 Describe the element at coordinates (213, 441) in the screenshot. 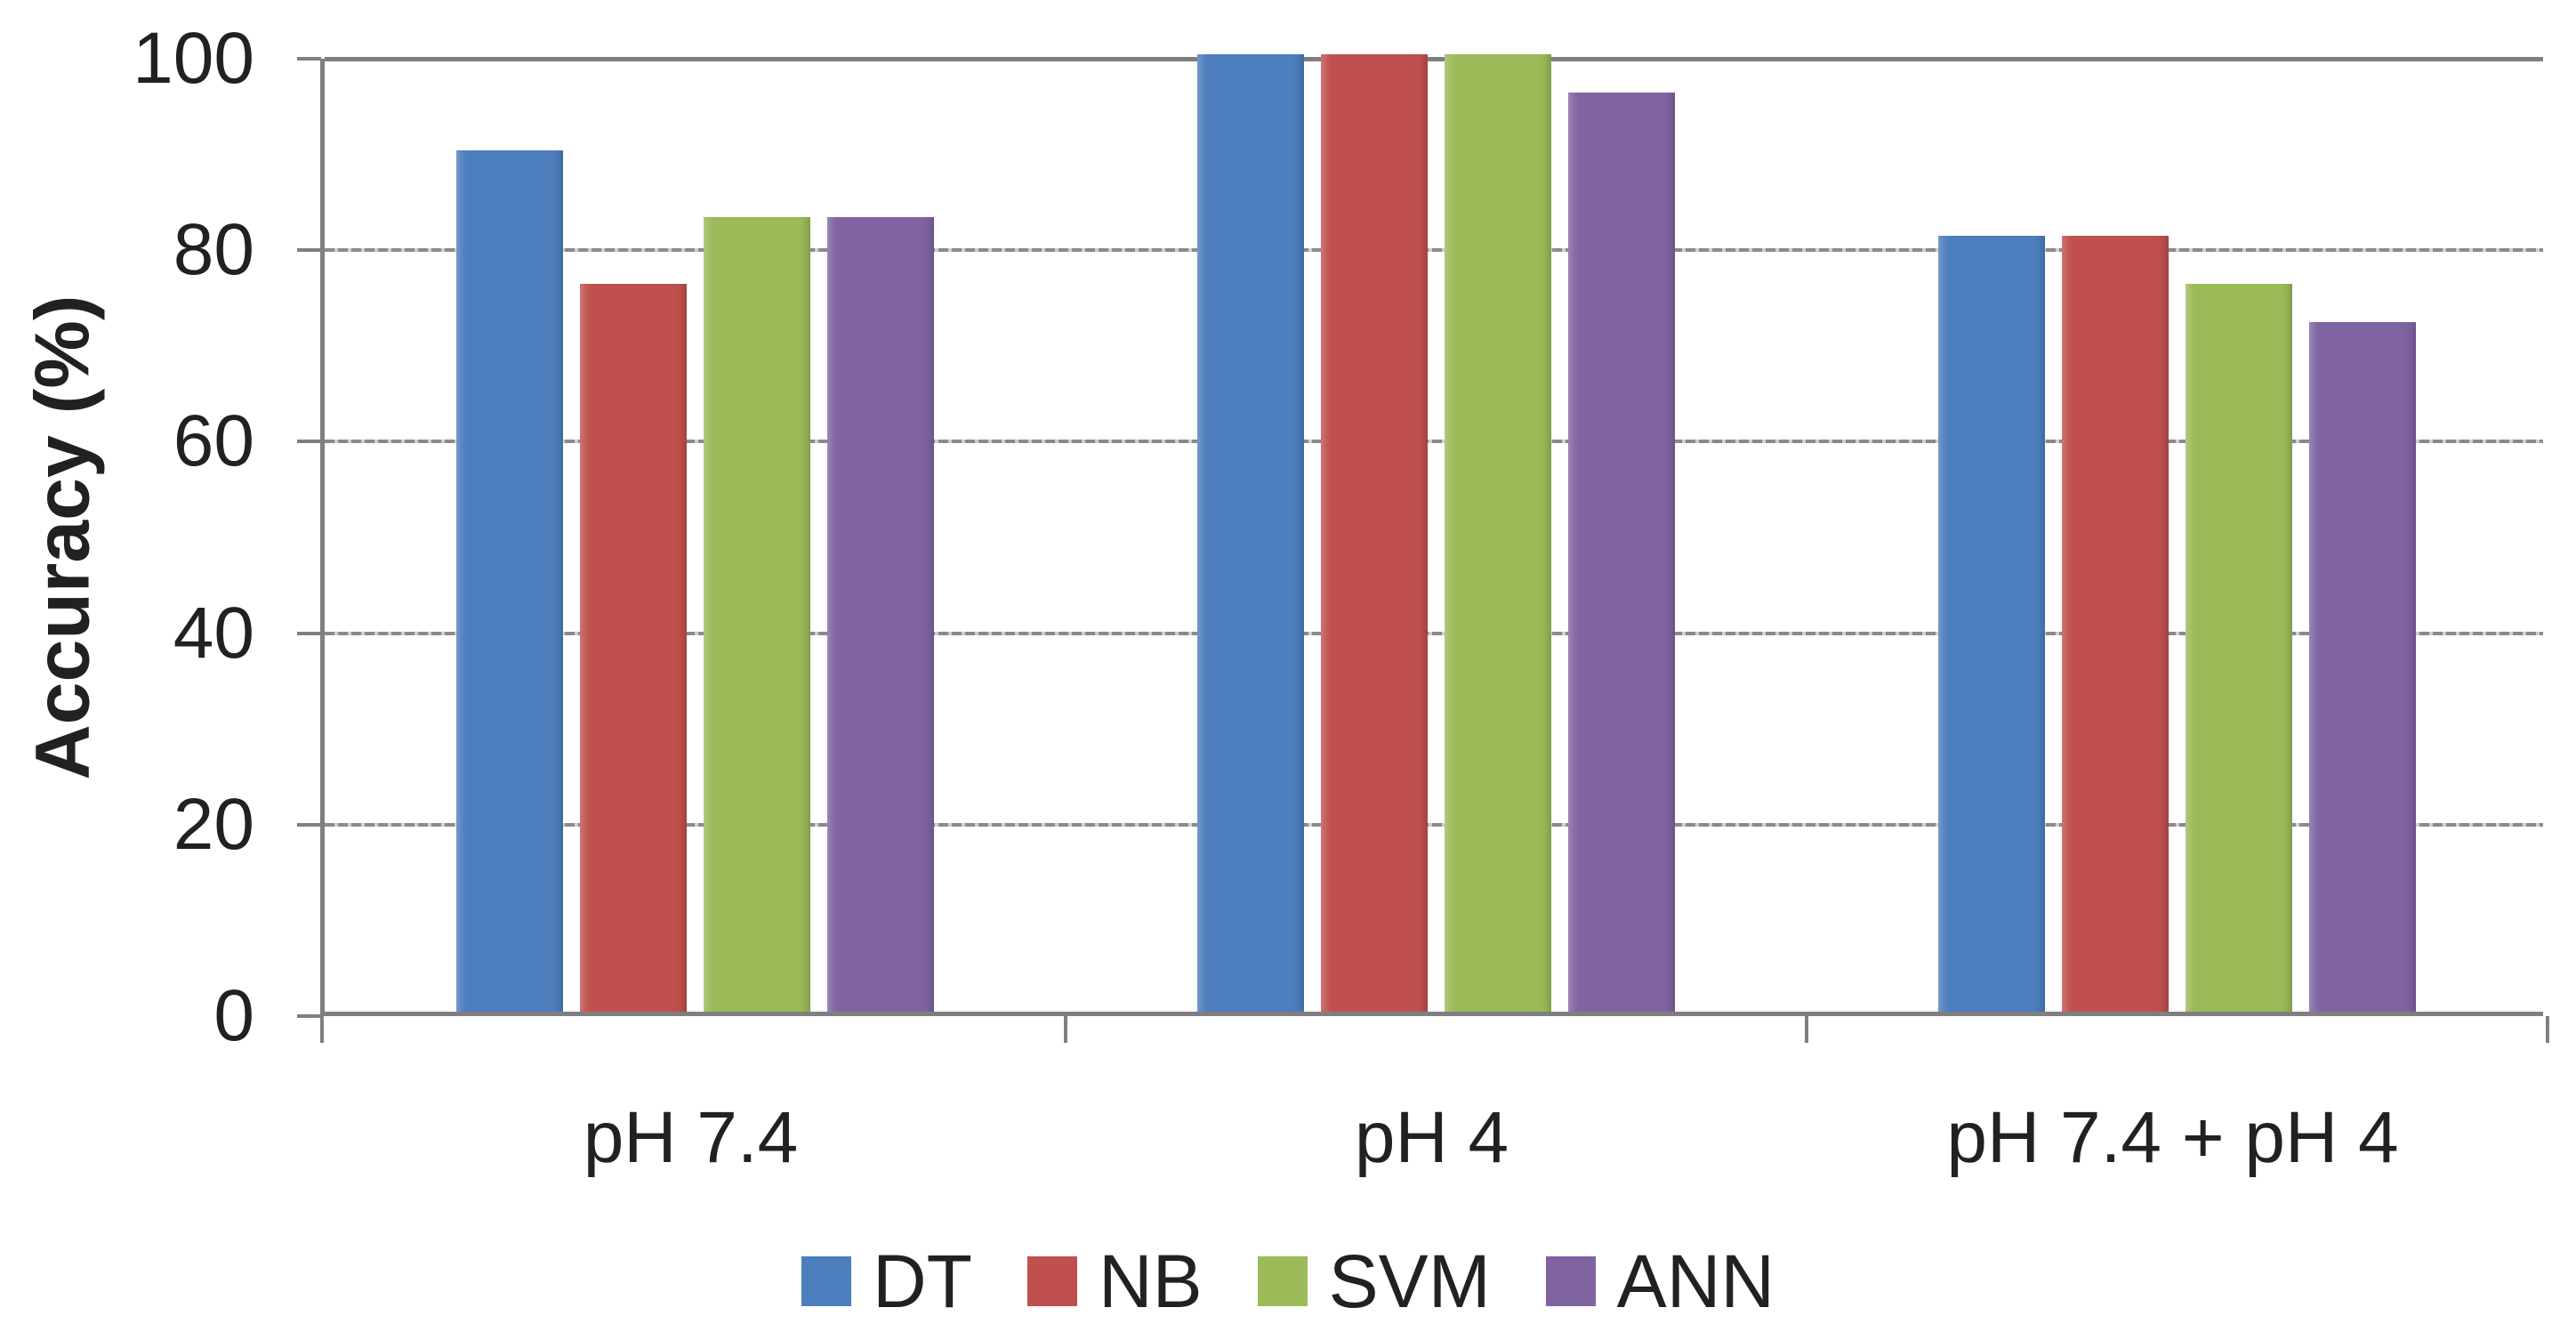

I see `y-tick-label-60: 60` at that location.